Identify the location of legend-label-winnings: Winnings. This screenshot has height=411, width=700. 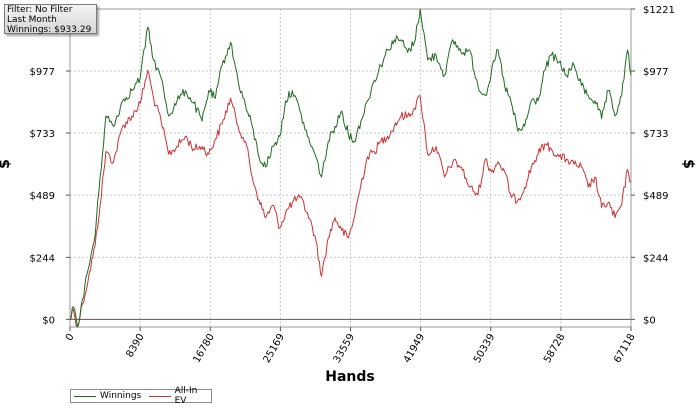
(121, 396).